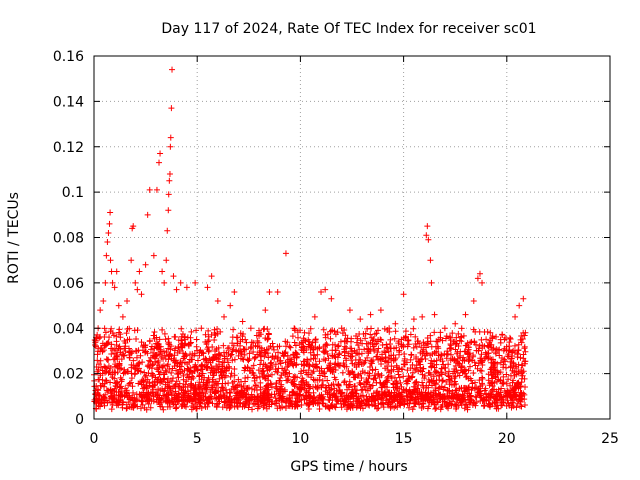 The image size is (640, 480). Describe the element at coordinates (68, 239) in the screenshot. I see `y-tick-label: 0.08` at that location.